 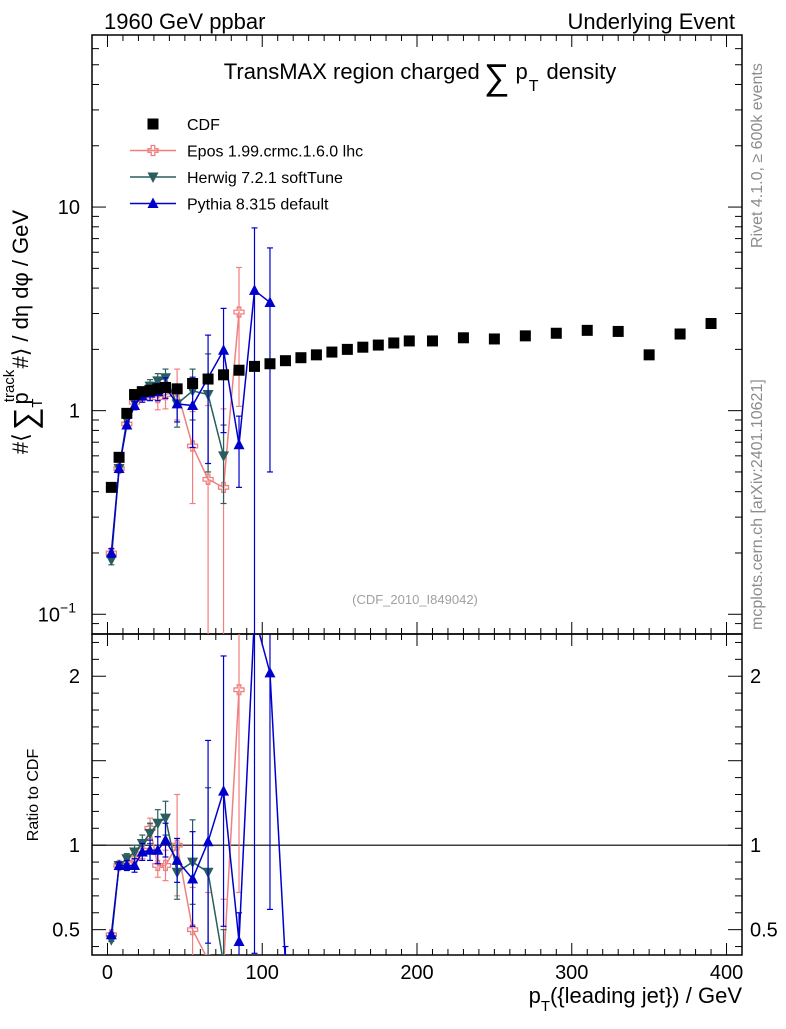 What do you see at coordinates (545, 1006) in the screenshot?
I see `xlabel-subscript: T` at bounding box center [545, 1006].